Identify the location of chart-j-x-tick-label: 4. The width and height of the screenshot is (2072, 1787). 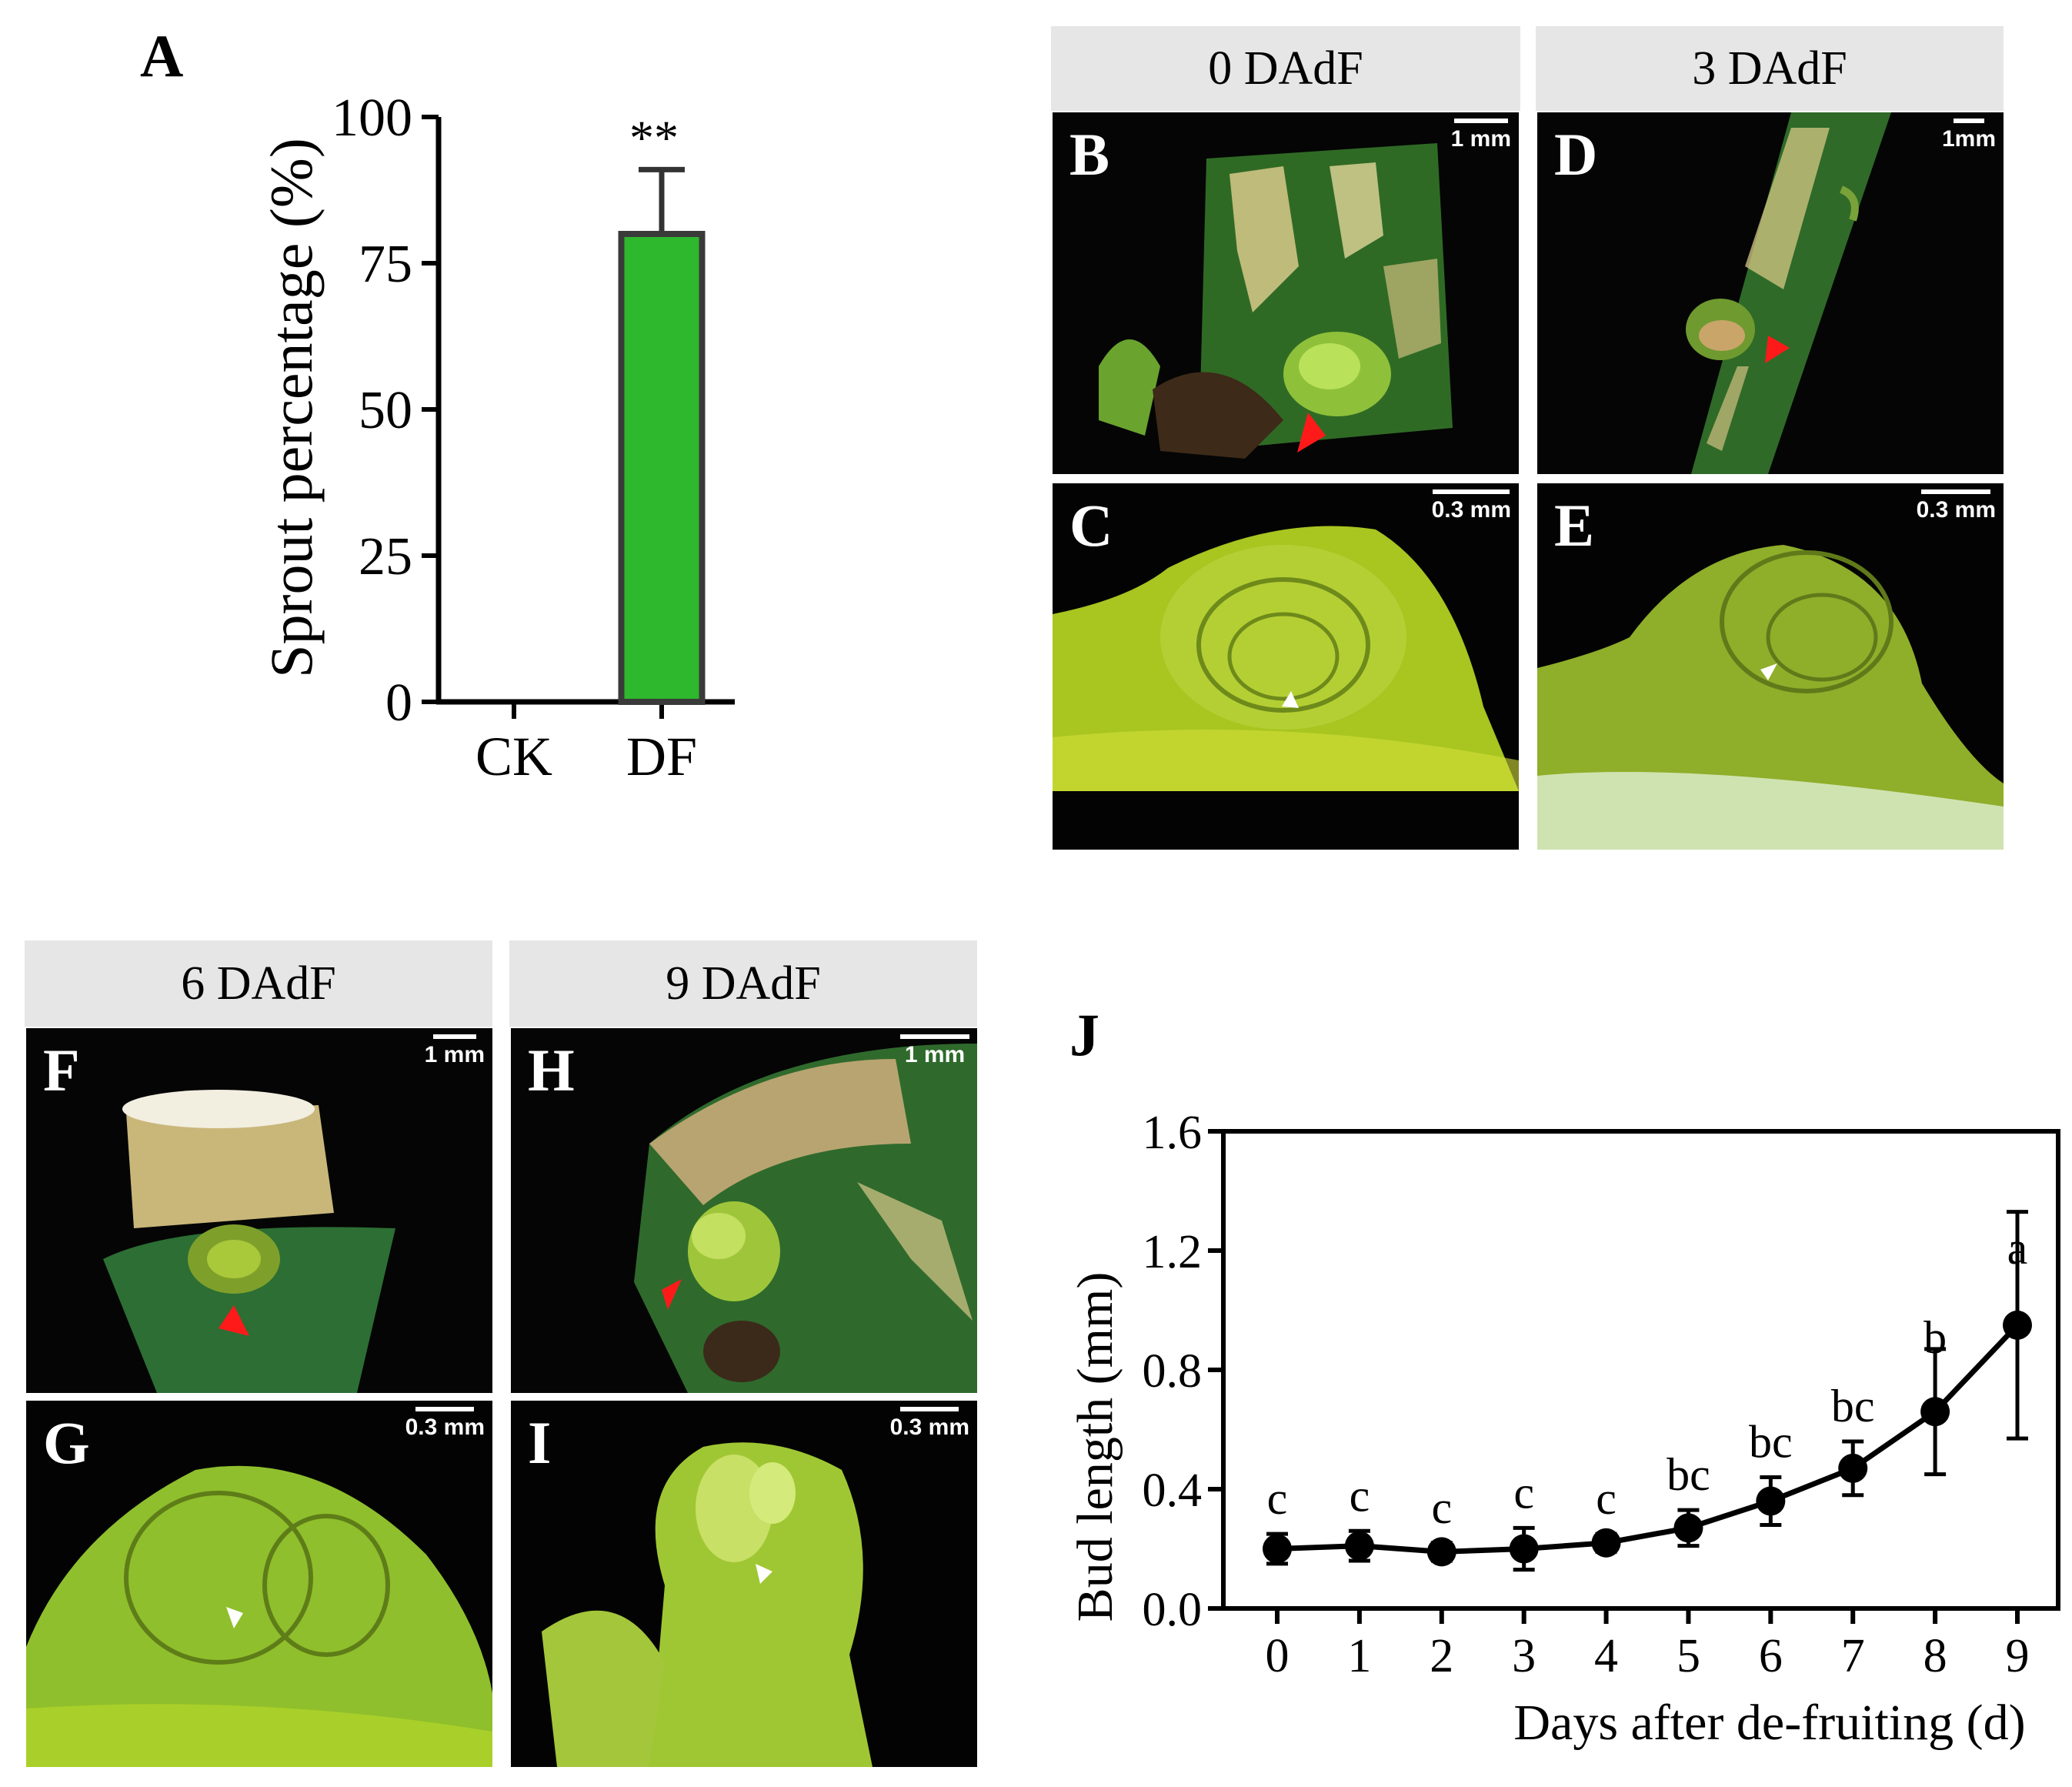
(1606, 1656).